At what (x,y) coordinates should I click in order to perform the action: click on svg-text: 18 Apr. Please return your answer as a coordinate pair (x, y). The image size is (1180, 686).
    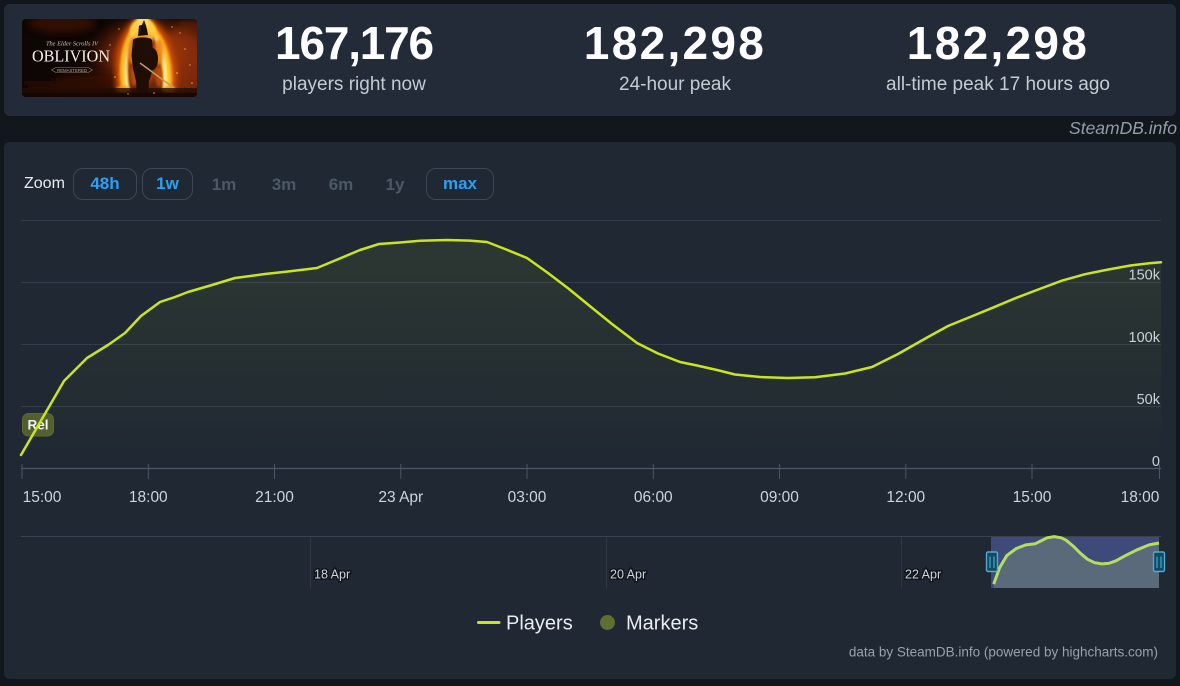
    Looking at the image, I should click on (332, 575).